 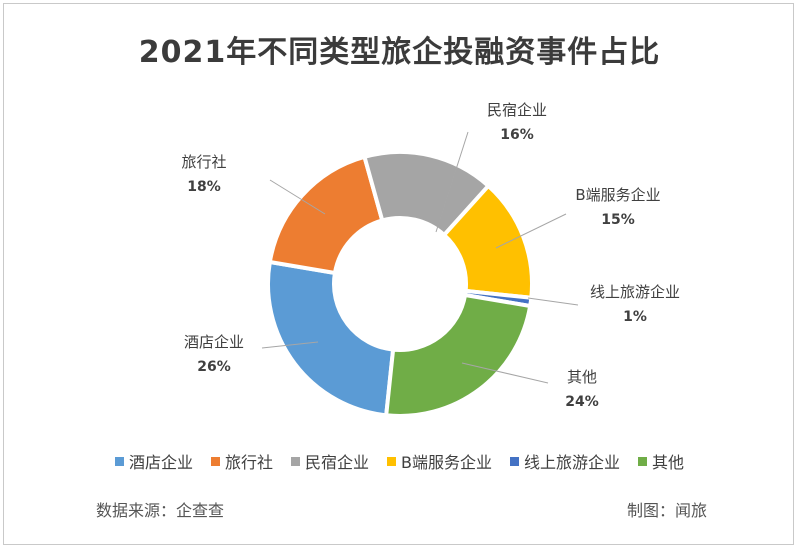 I want to click on legend-item-6: 其他, so click(x=661, y=461).